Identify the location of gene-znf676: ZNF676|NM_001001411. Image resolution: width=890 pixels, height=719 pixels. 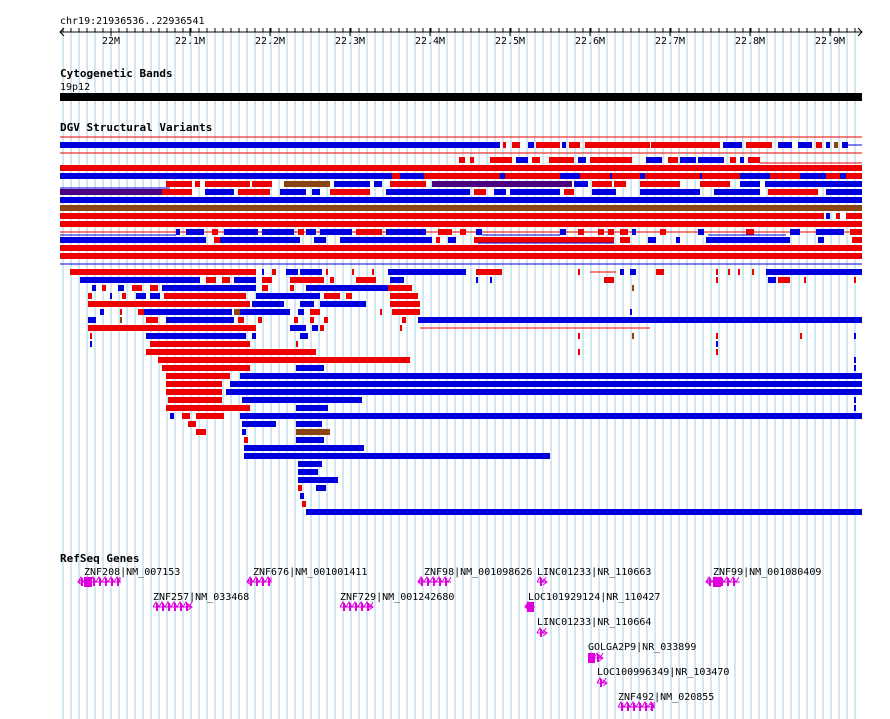
(306, 576).